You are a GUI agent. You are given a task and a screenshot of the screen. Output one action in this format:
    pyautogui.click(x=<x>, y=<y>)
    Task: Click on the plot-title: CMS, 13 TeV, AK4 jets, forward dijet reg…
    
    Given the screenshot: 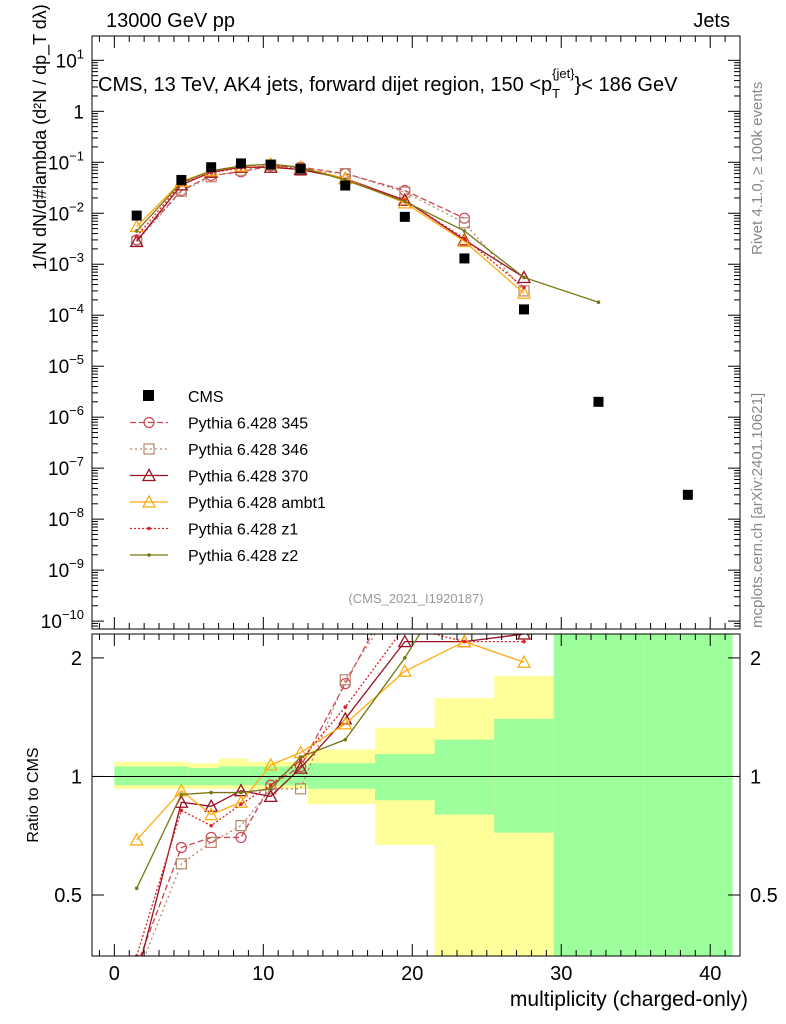 What is the action you would take?
    pyautogui.click(x=388, y=83)
    